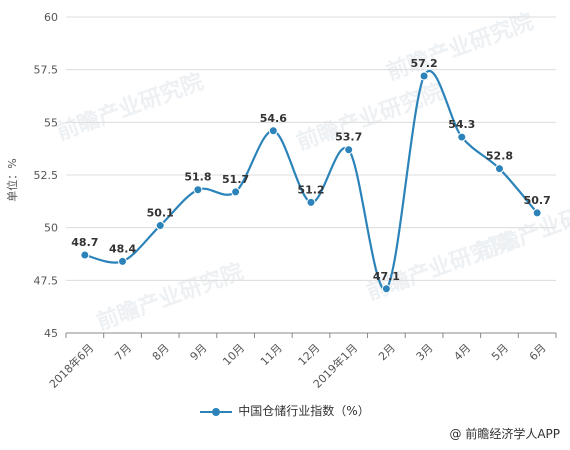 The width and height of the screenshot is (570, 450). Describe the element at coordinates (51, 333) in the screenshot. I see `y-tick-label: 45` at that location.